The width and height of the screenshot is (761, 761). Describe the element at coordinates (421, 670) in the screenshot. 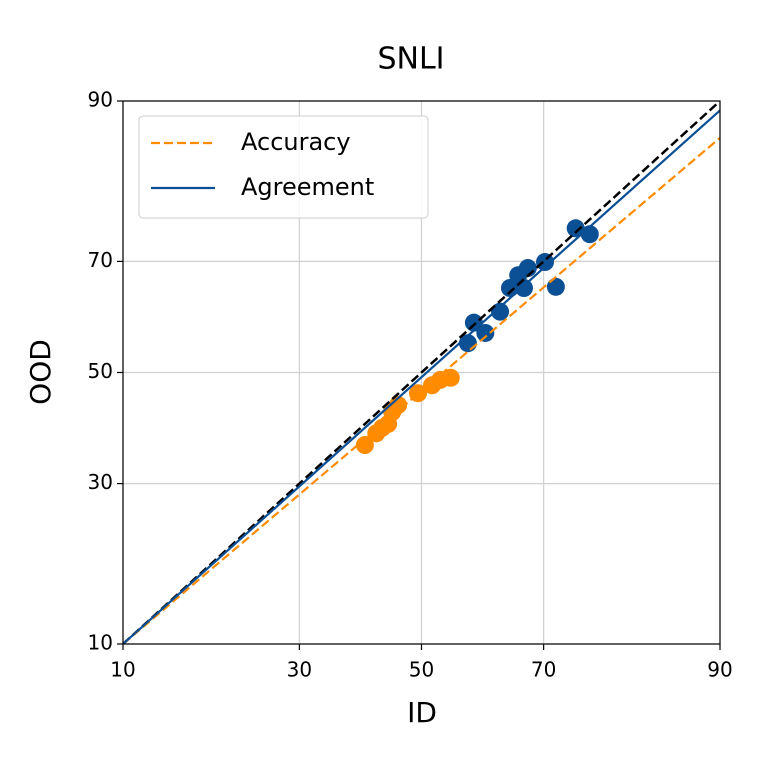

I see `x-tick-label: 50` at that location.